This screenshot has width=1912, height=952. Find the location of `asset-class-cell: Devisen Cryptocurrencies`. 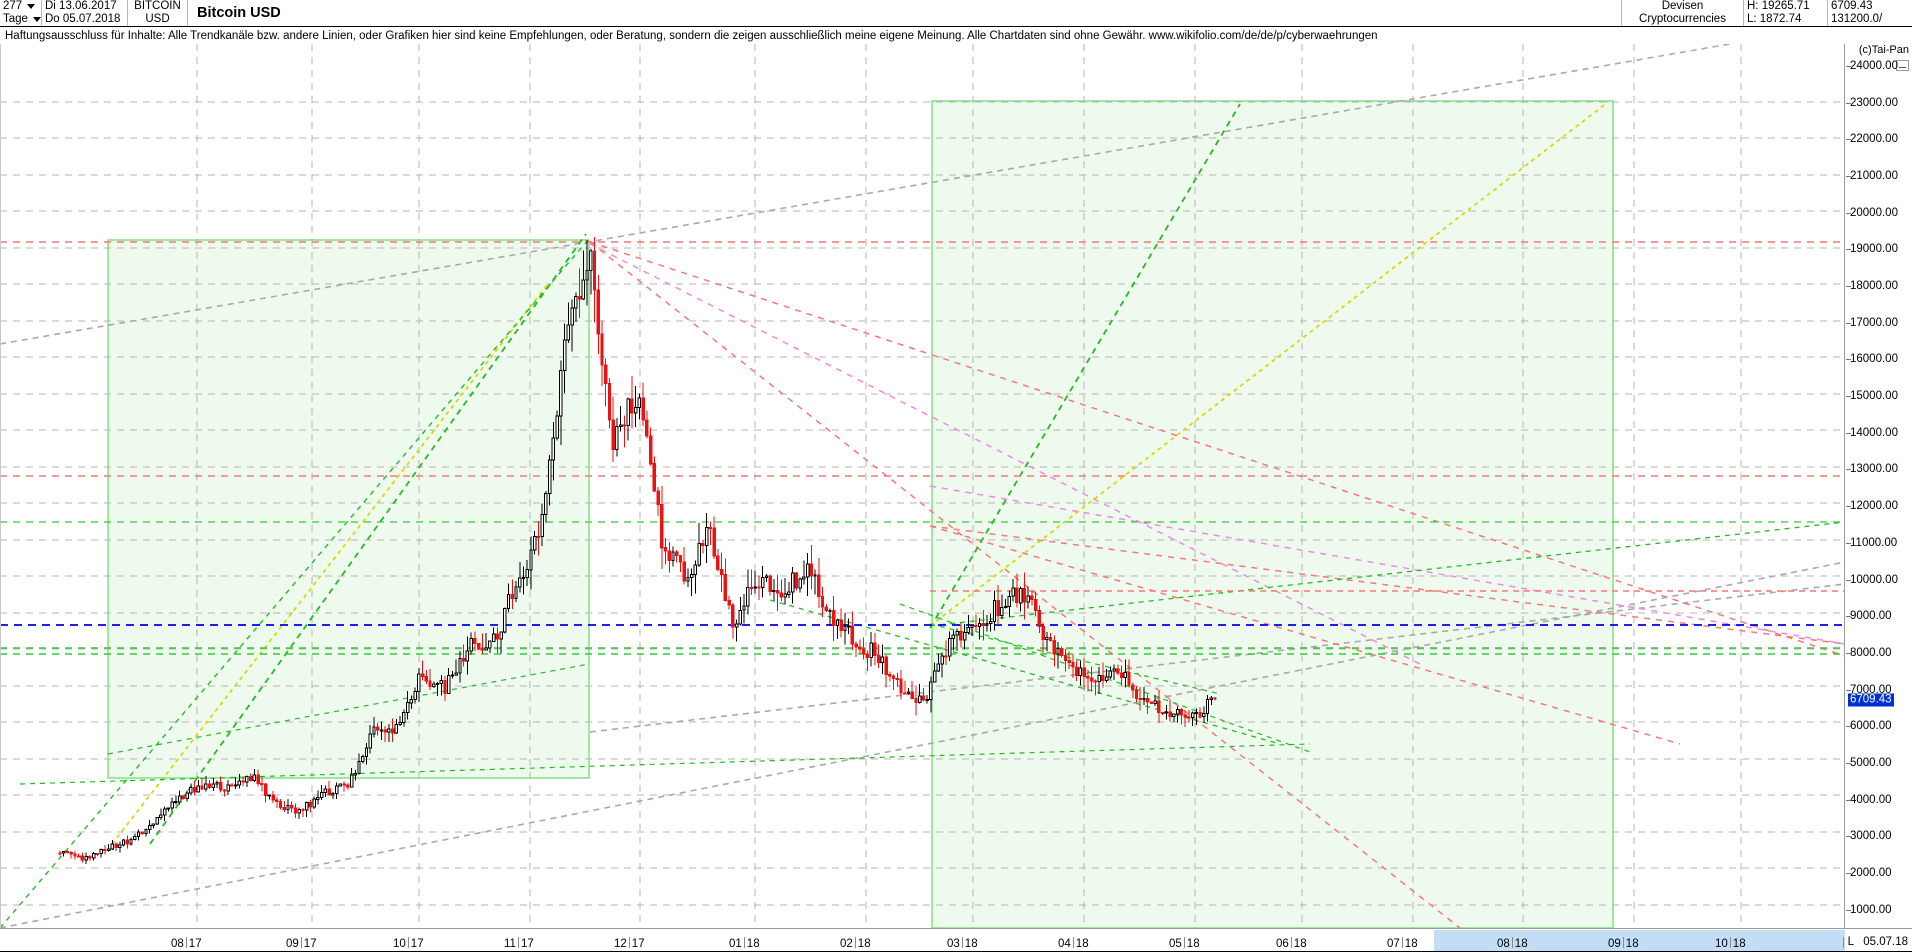

asset-class-cell: Devisen Cryptocurrencies is located at coordinates (1683, 13).